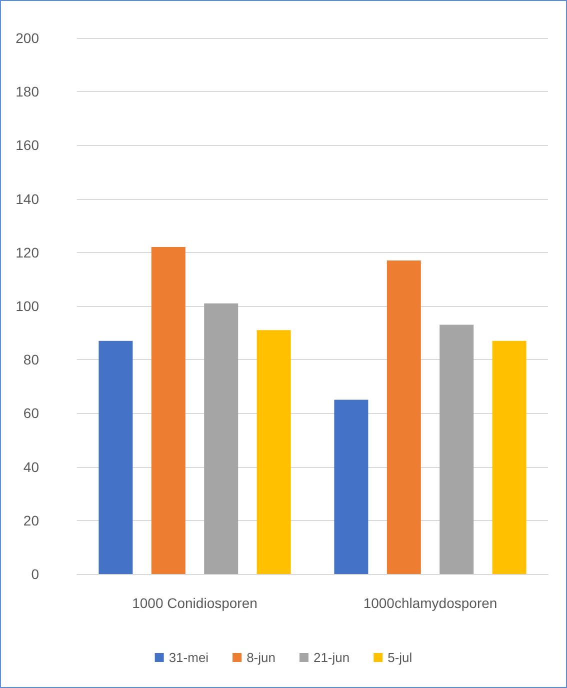  I want to click on y-tick-label: 160, so click(28, 145).